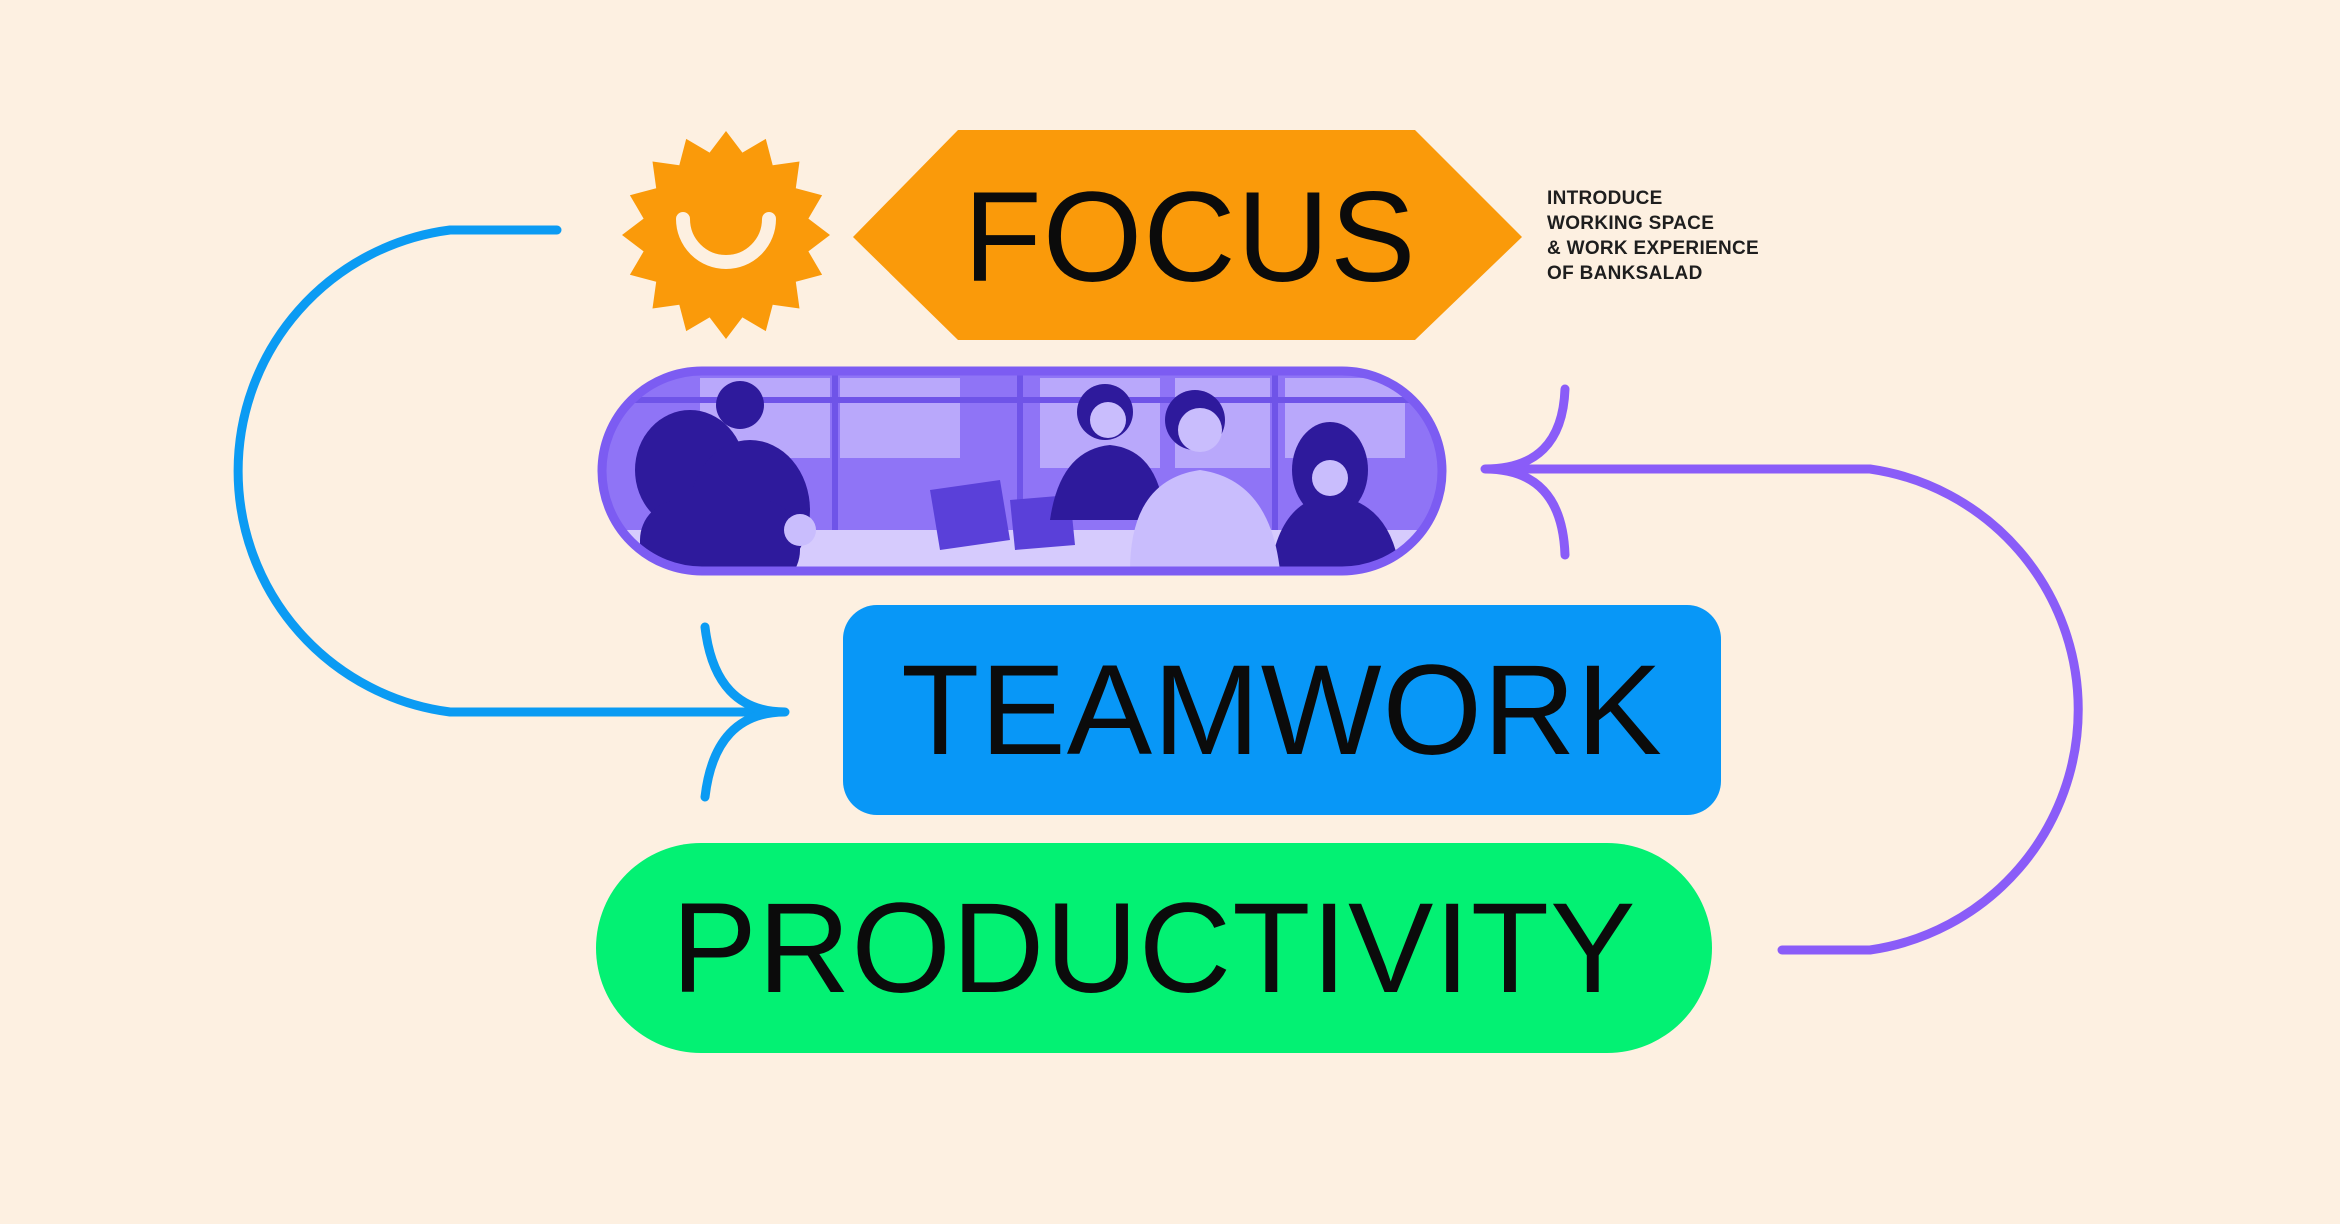 Image resolution: width=2340 pixels, height=1224 pixels. What do you see at coordinates (1625, 273) in the screenshot?
I see `tagline-line: OF BANKSALAD` at bounding box center [1625, 273].